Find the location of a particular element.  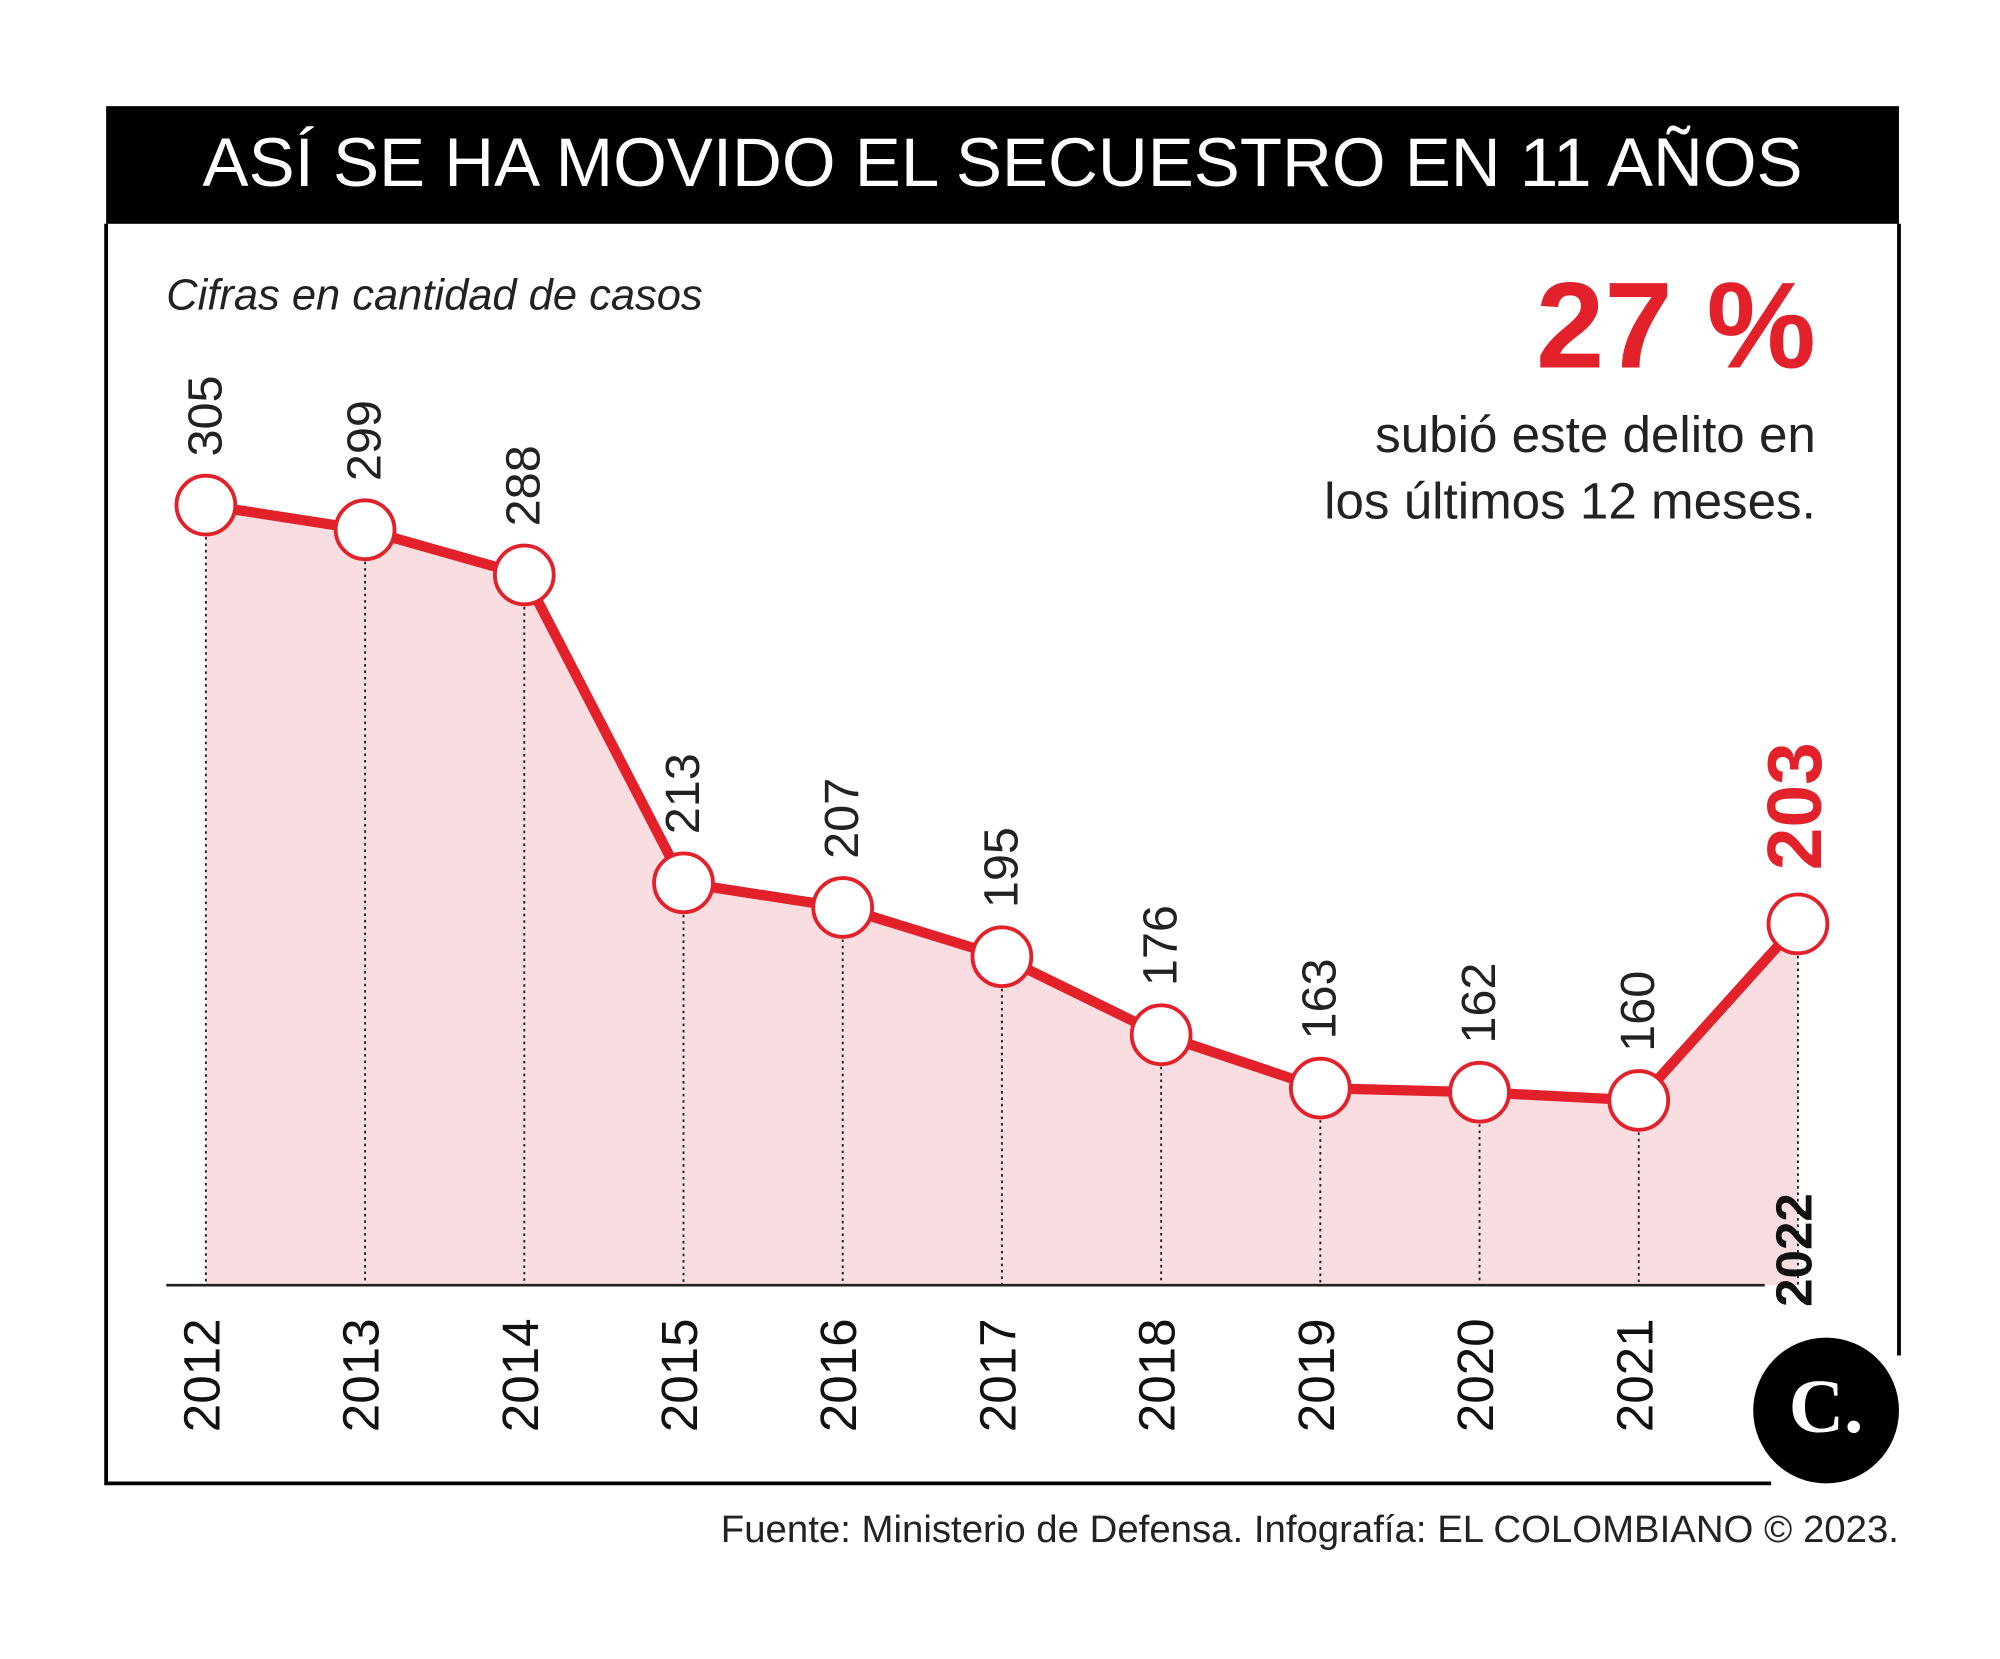

value-label: 213 is located at coordinates (683, 793).